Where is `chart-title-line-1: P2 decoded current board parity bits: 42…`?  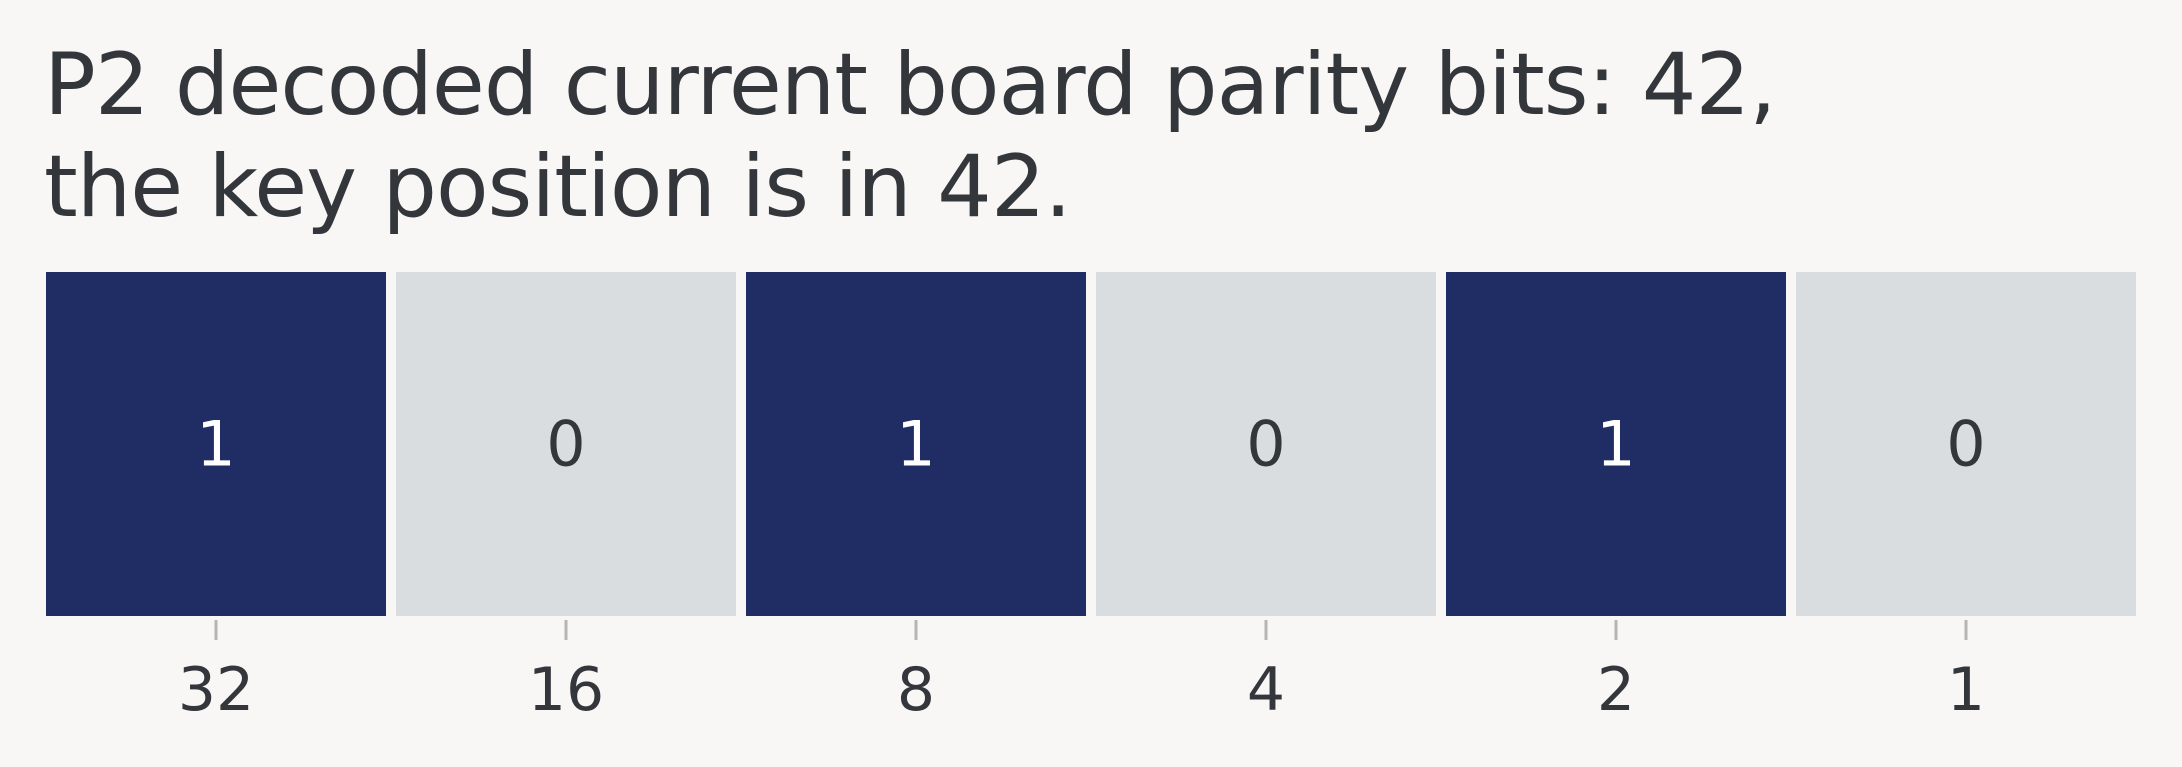 chart-title-line-1: P2 decoded current board parity bits: 42… is located at coordinates (910, 85).